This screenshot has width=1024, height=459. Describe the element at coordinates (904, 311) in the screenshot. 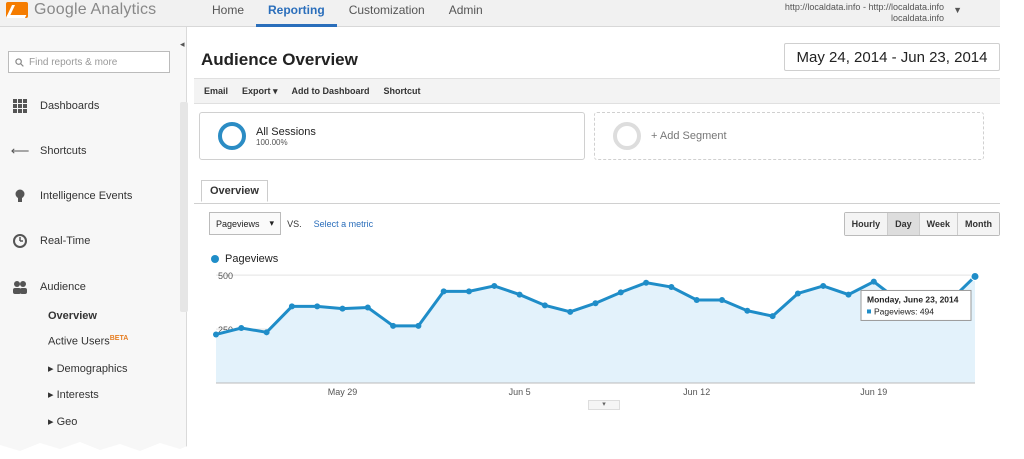

I see `tooltip-value: Pageviews: 494` at that location.